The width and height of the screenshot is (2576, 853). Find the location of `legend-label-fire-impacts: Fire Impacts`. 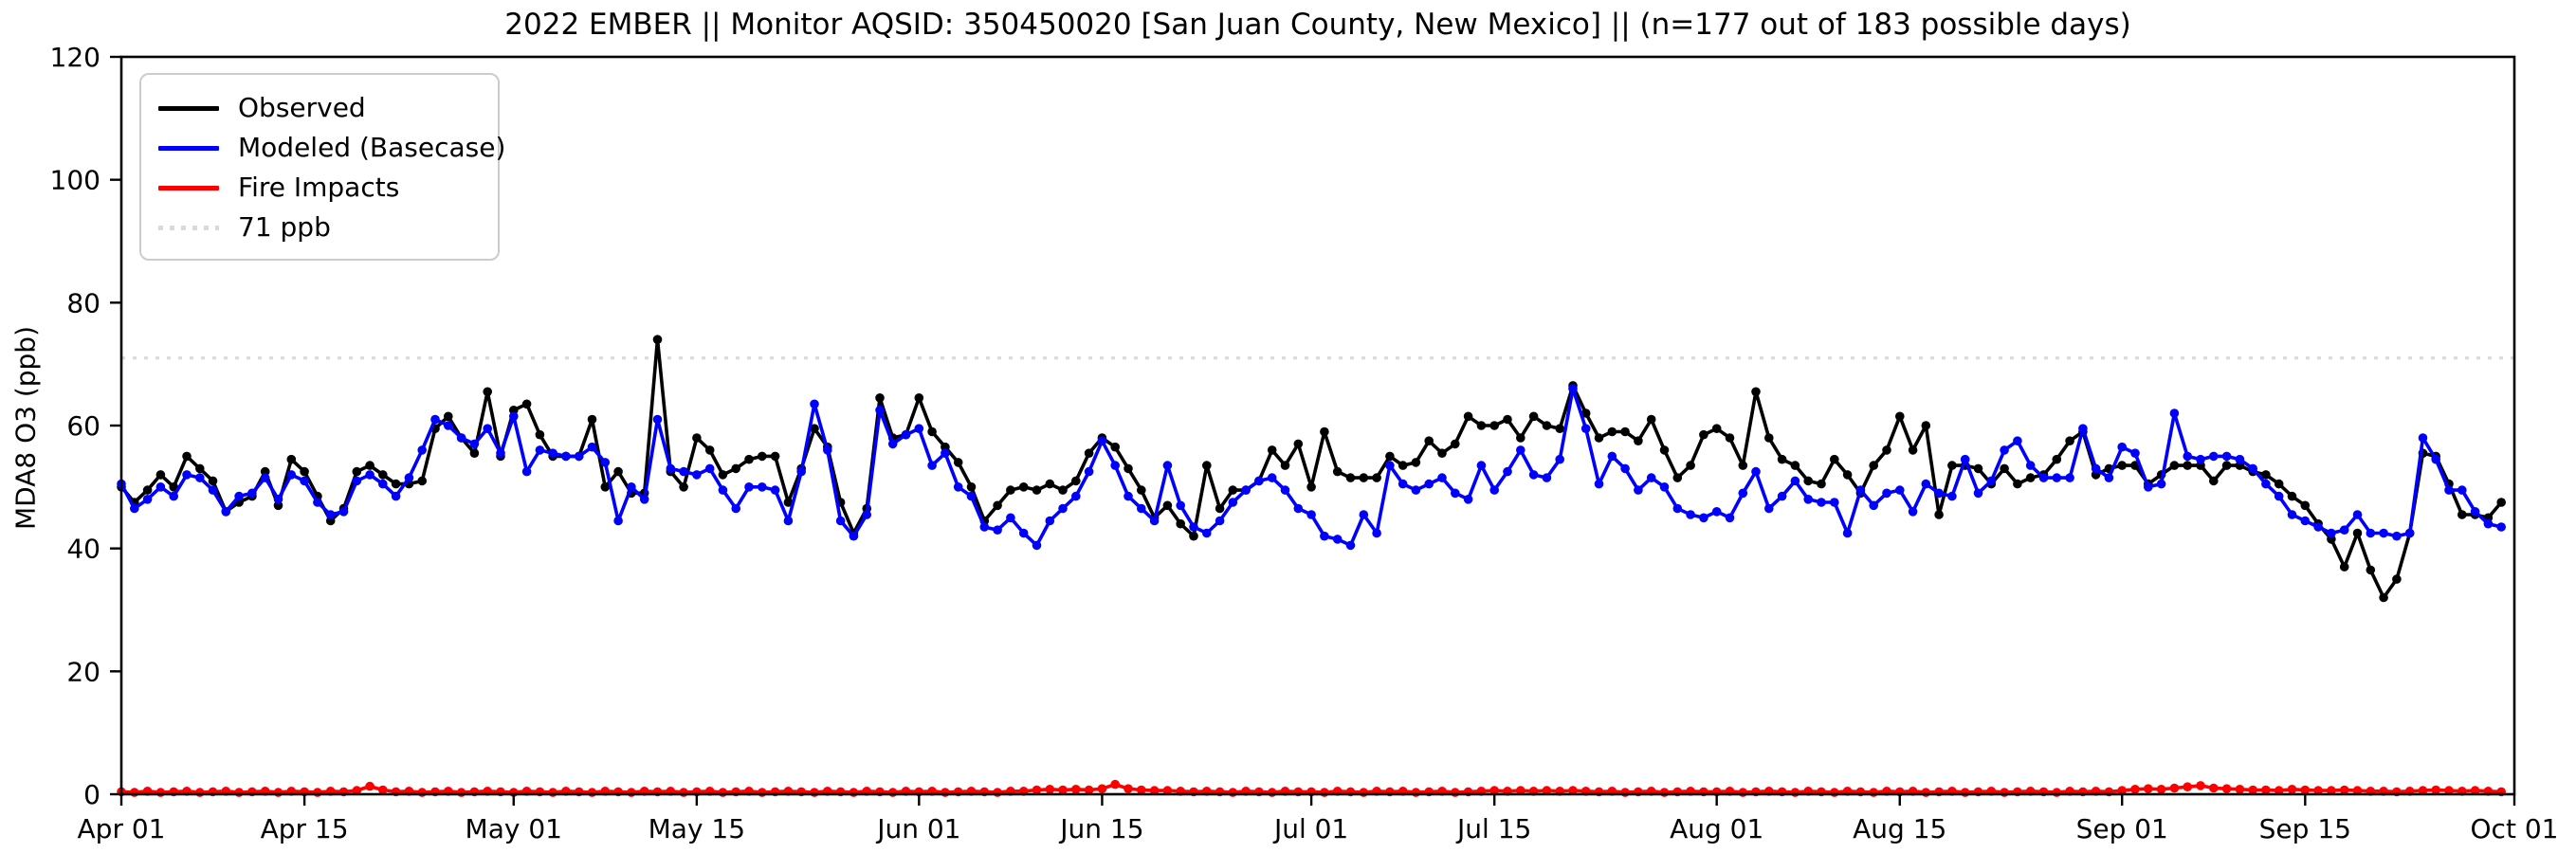

legend-label-fire-impacts: Fire Impacts is located at coordinates (319, 187).